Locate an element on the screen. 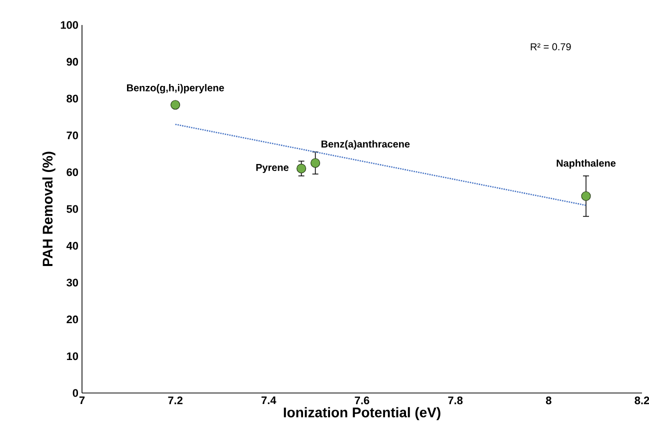 Image resolution: width=649 pixels, height=448 pixels. x-tick-label: 7.4 is located at coordinates (269, 400).